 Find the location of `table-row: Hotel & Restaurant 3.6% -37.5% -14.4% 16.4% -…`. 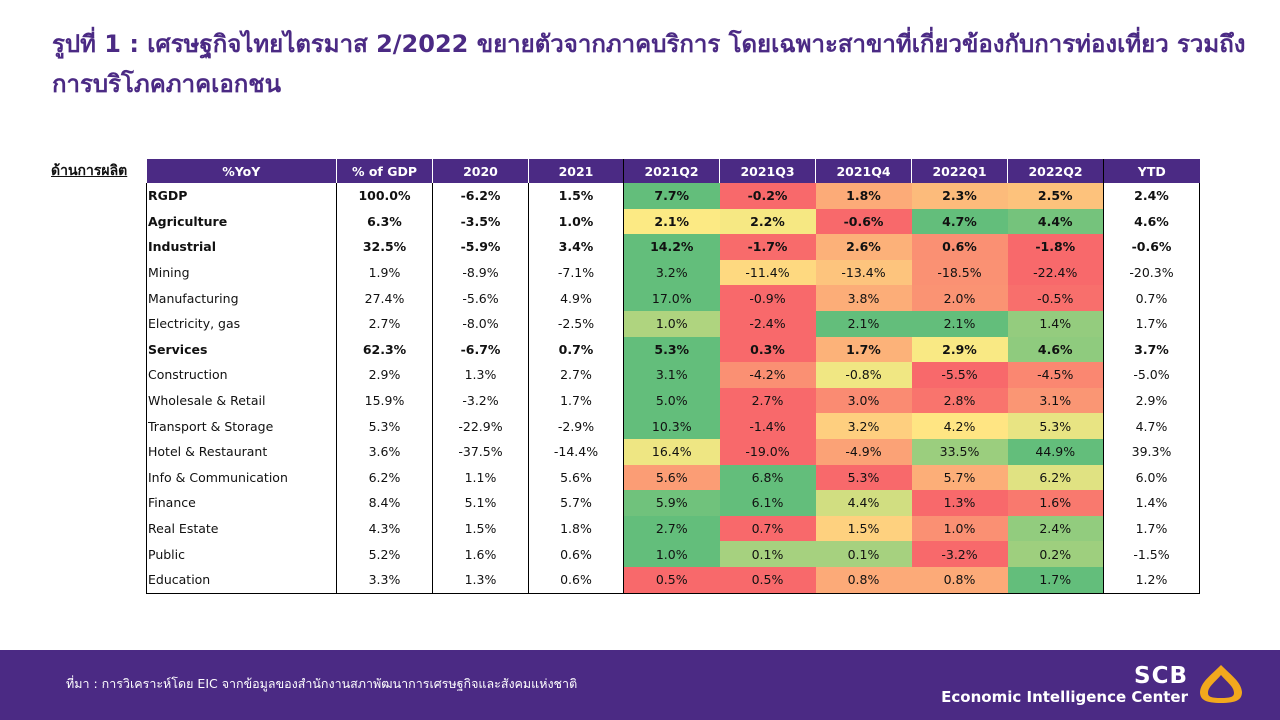

table-row: Hotel & Restaurant 3.6% -37.5% -14.4% 16.4% -… is located at coordinates (673, 451).